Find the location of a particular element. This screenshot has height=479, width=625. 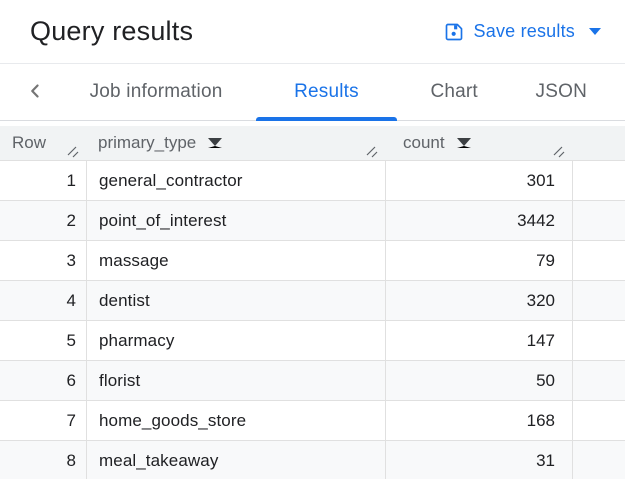

count-cell: 320 is located at coordinates (479, 300).